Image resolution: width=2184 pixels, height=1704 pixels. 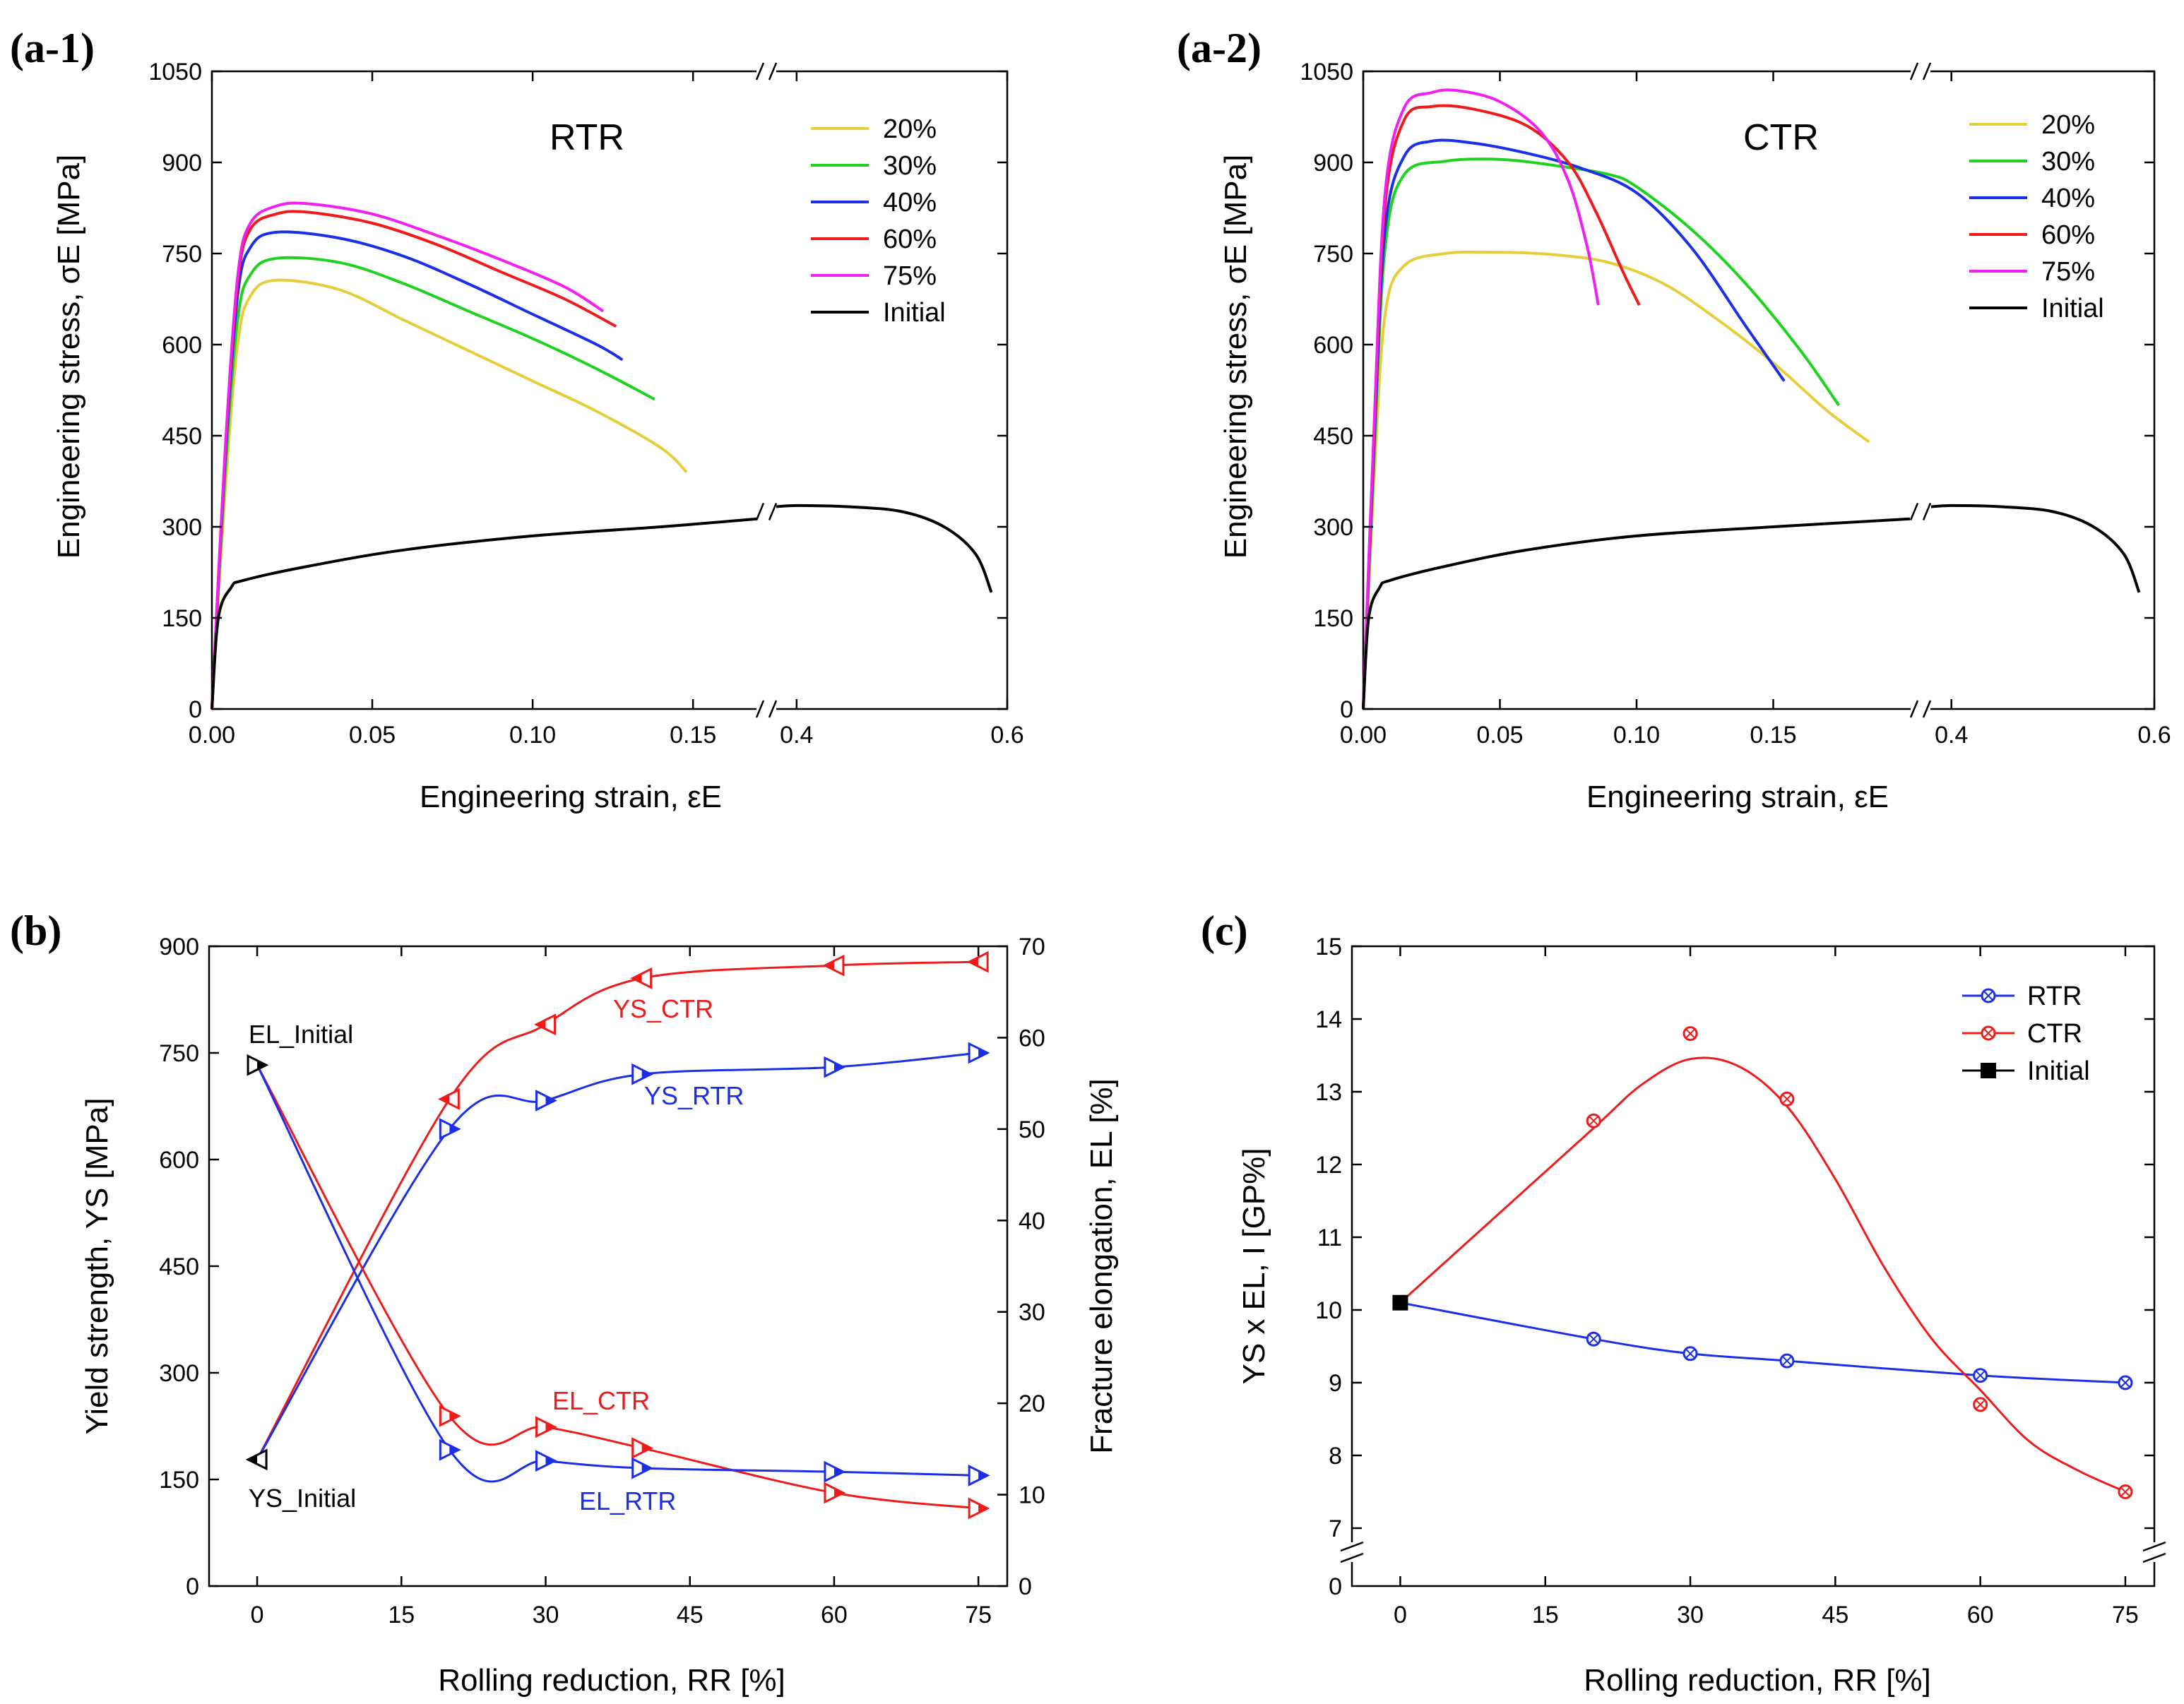 I want to click on b-ytick-label: 900, so click(x=179, y=947).